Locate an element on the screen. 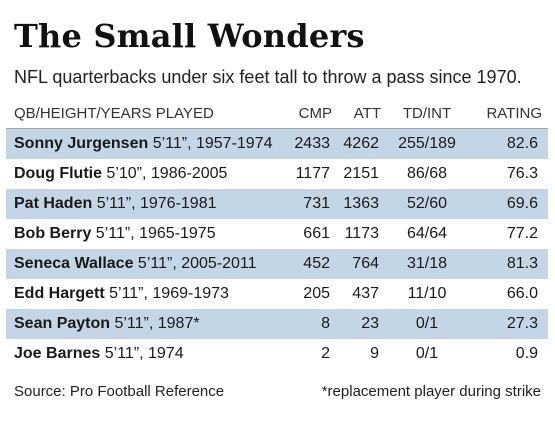 This screenshot has height=421, width=555. page-title: The Small Wonders is located at coordinates (189, 36).